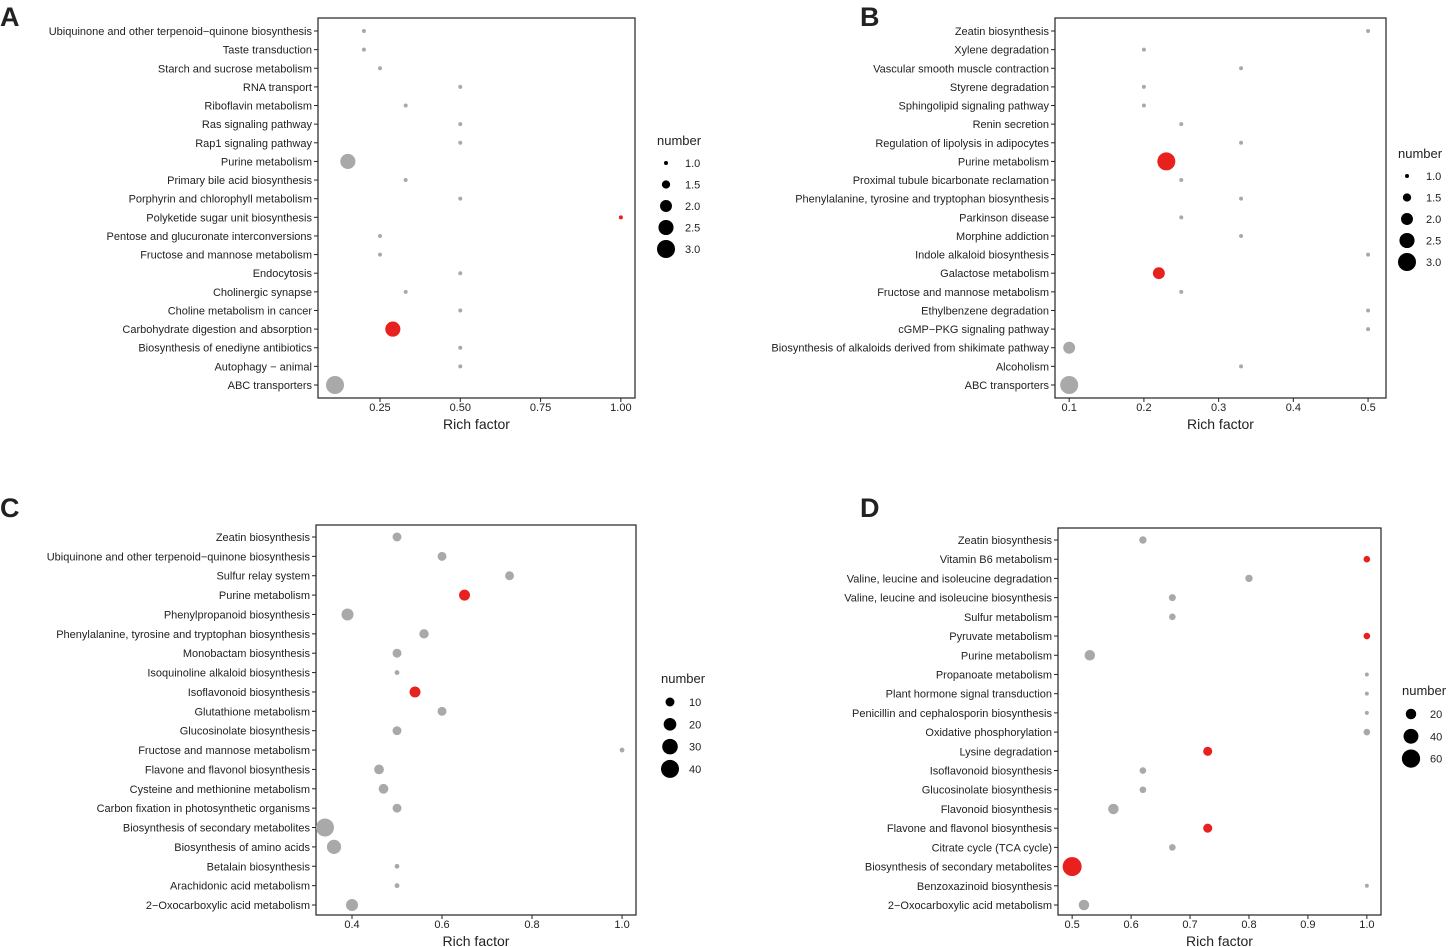 The image size is (1448, 947). What do you see at coordinates (992, 848) in the screenshot?
I see `y-tick-label: Citrate cycle (TCA cycle)` at bounding box center [992, 848].